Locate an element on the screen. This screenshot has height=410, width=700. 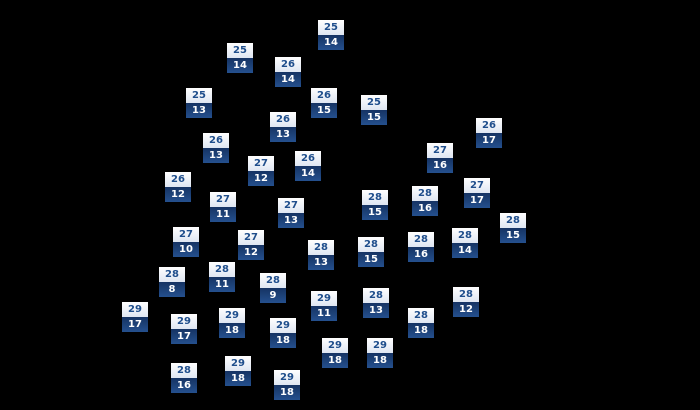
data-point-marker: 27 13 is located at coordinates (291, 213).